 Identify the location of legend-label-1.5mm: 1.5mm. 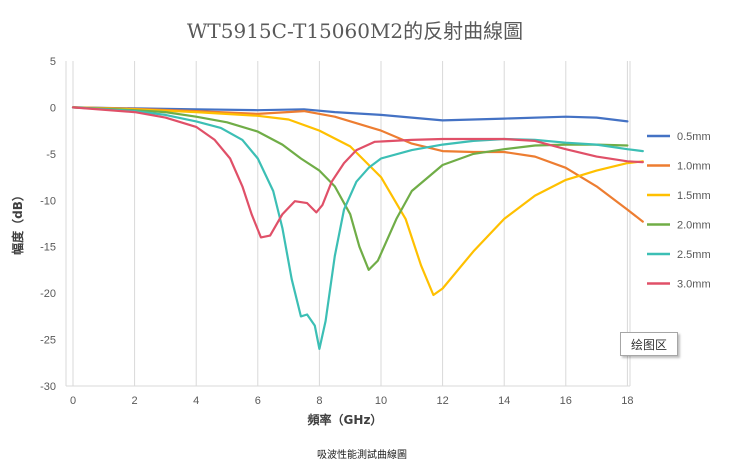
(694, 196).